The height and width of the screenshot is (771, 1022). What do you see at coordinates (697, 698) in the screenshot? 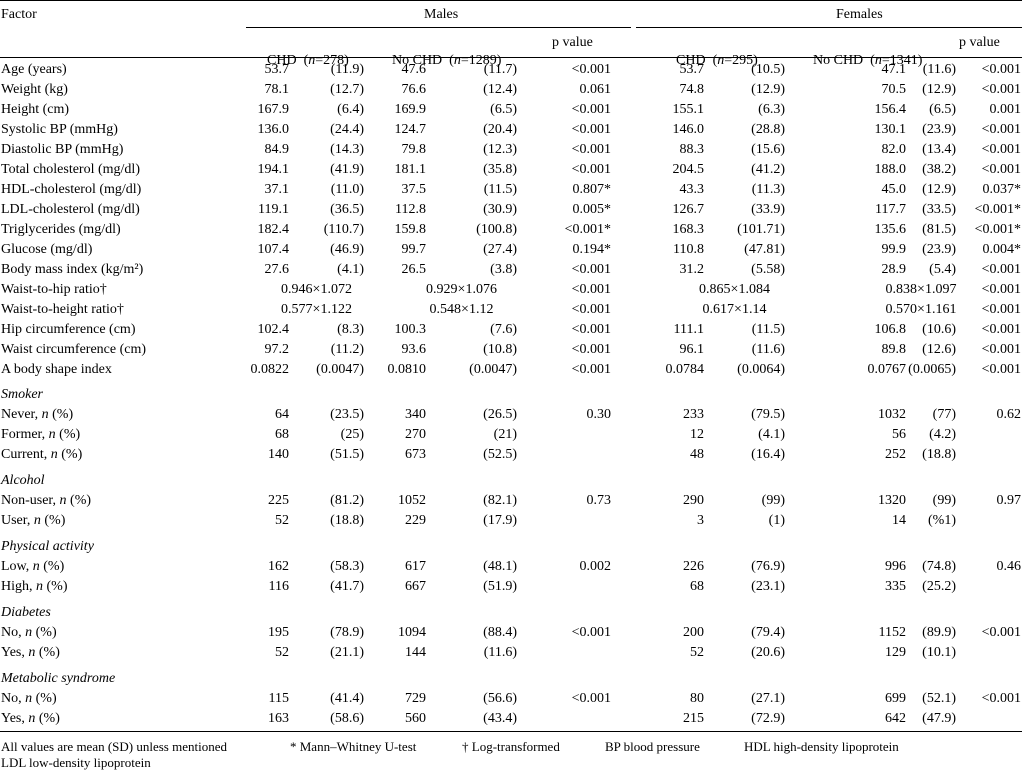
I see `f-chd-value: 80` at bounding box center [697, 698].